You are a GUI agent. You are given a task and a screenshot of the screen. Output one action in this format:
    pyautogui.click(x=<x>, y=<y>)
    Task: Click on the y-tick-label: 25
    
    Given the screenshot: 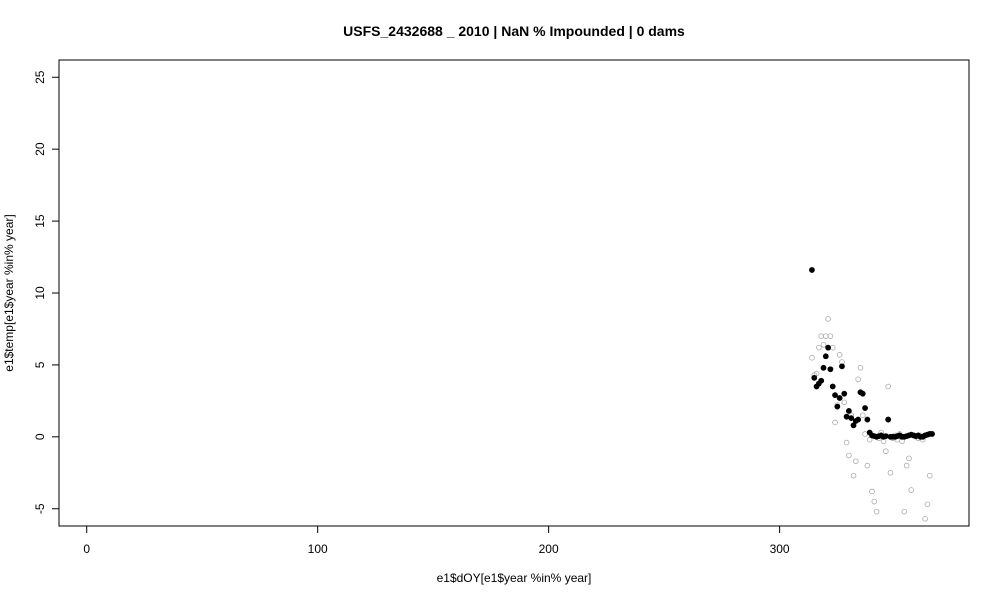 What is the action you would take?
    pyautogui.click(x=40, y=77)
    